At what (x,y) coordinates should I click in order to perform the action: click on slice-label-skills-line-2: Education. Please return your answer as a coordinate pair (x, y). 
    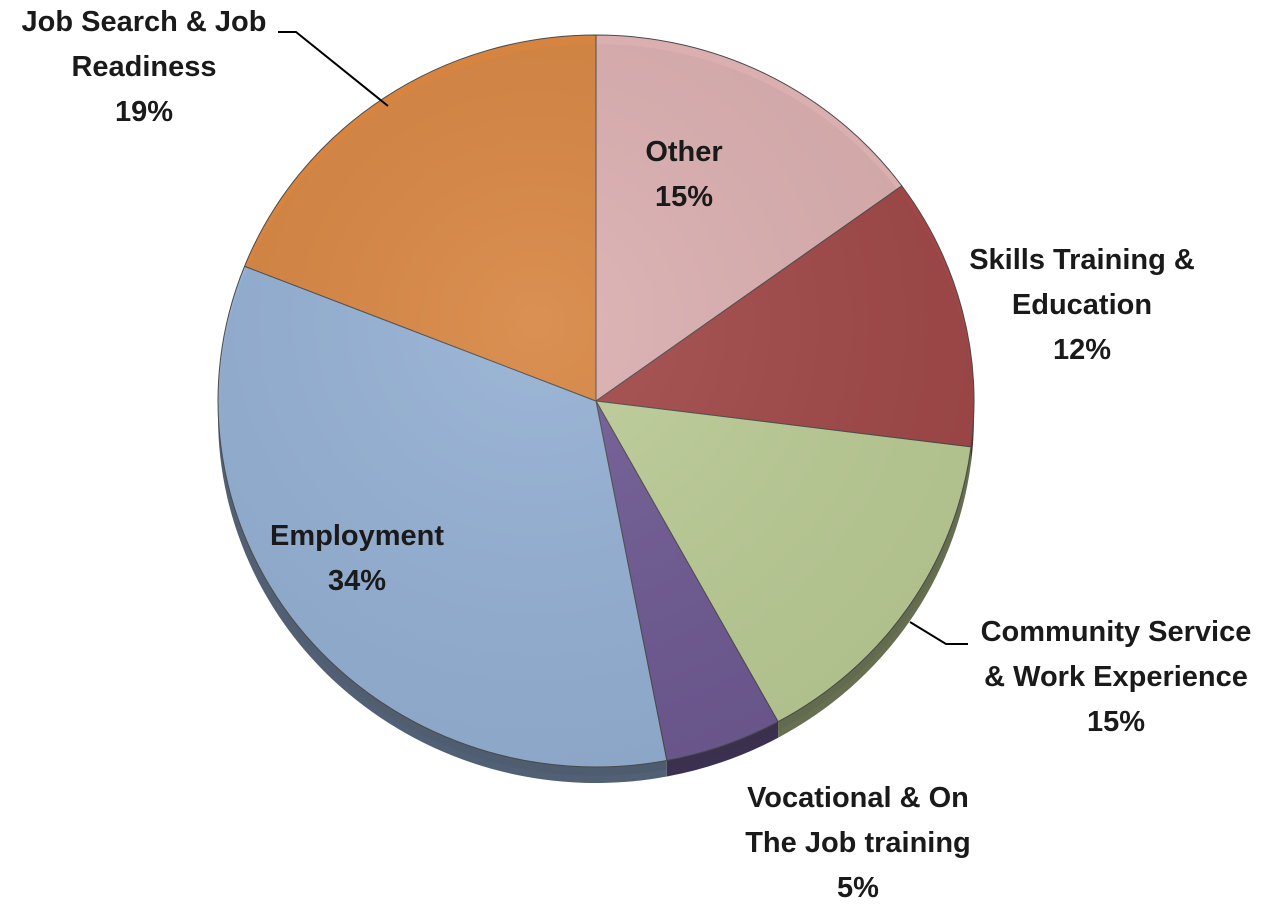
    Looking at the image, I should click on (1082, 305).